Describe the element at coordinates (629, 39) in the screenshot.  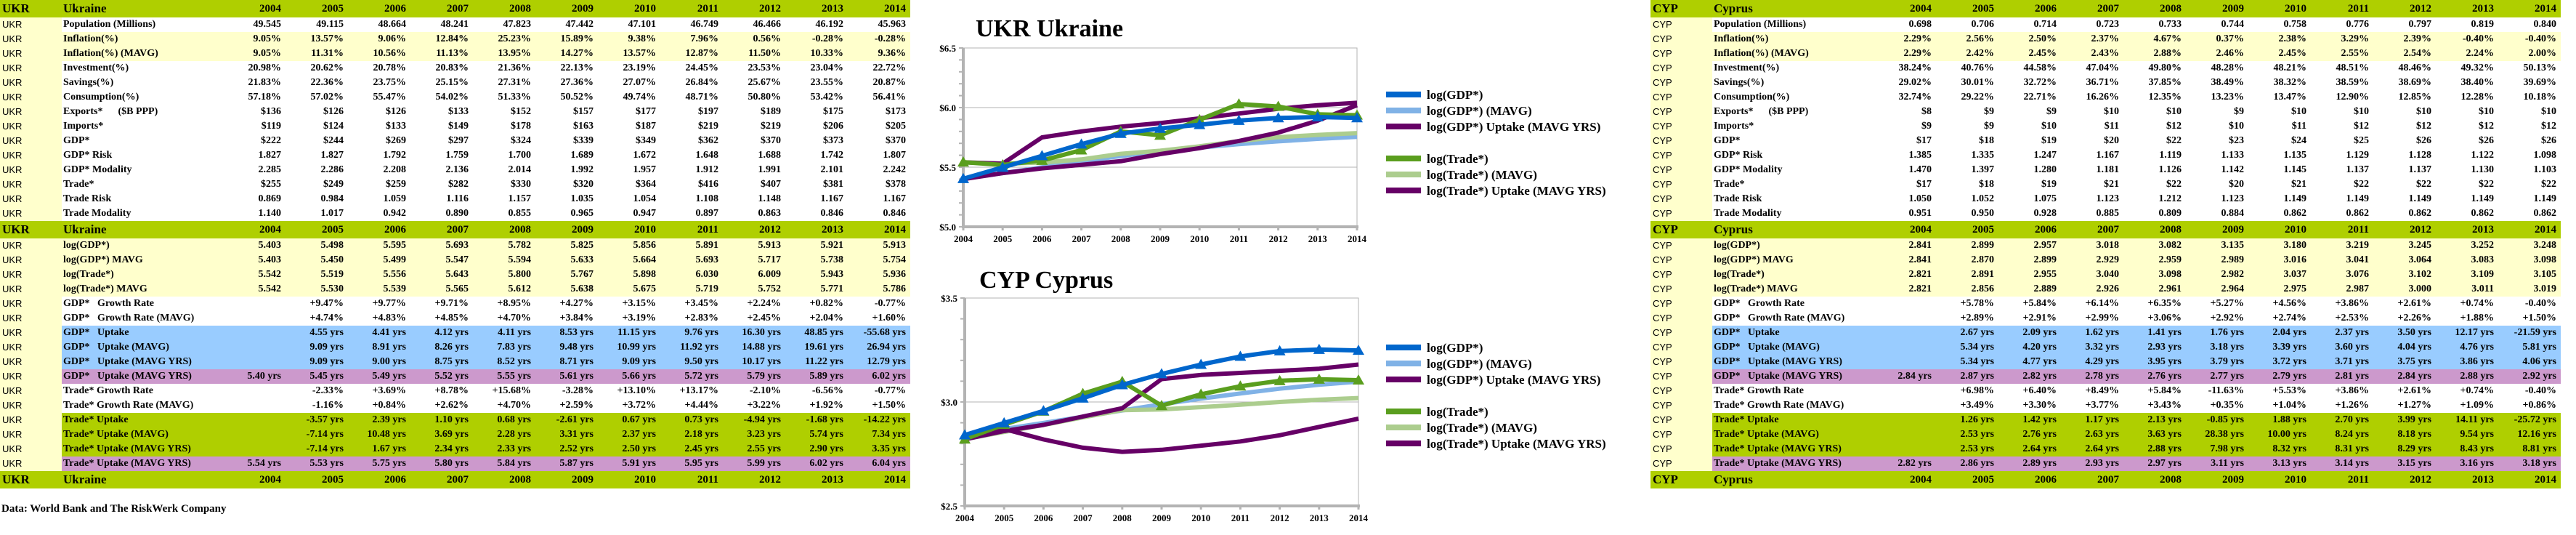
I see `row-value: 9.38%` at that location.